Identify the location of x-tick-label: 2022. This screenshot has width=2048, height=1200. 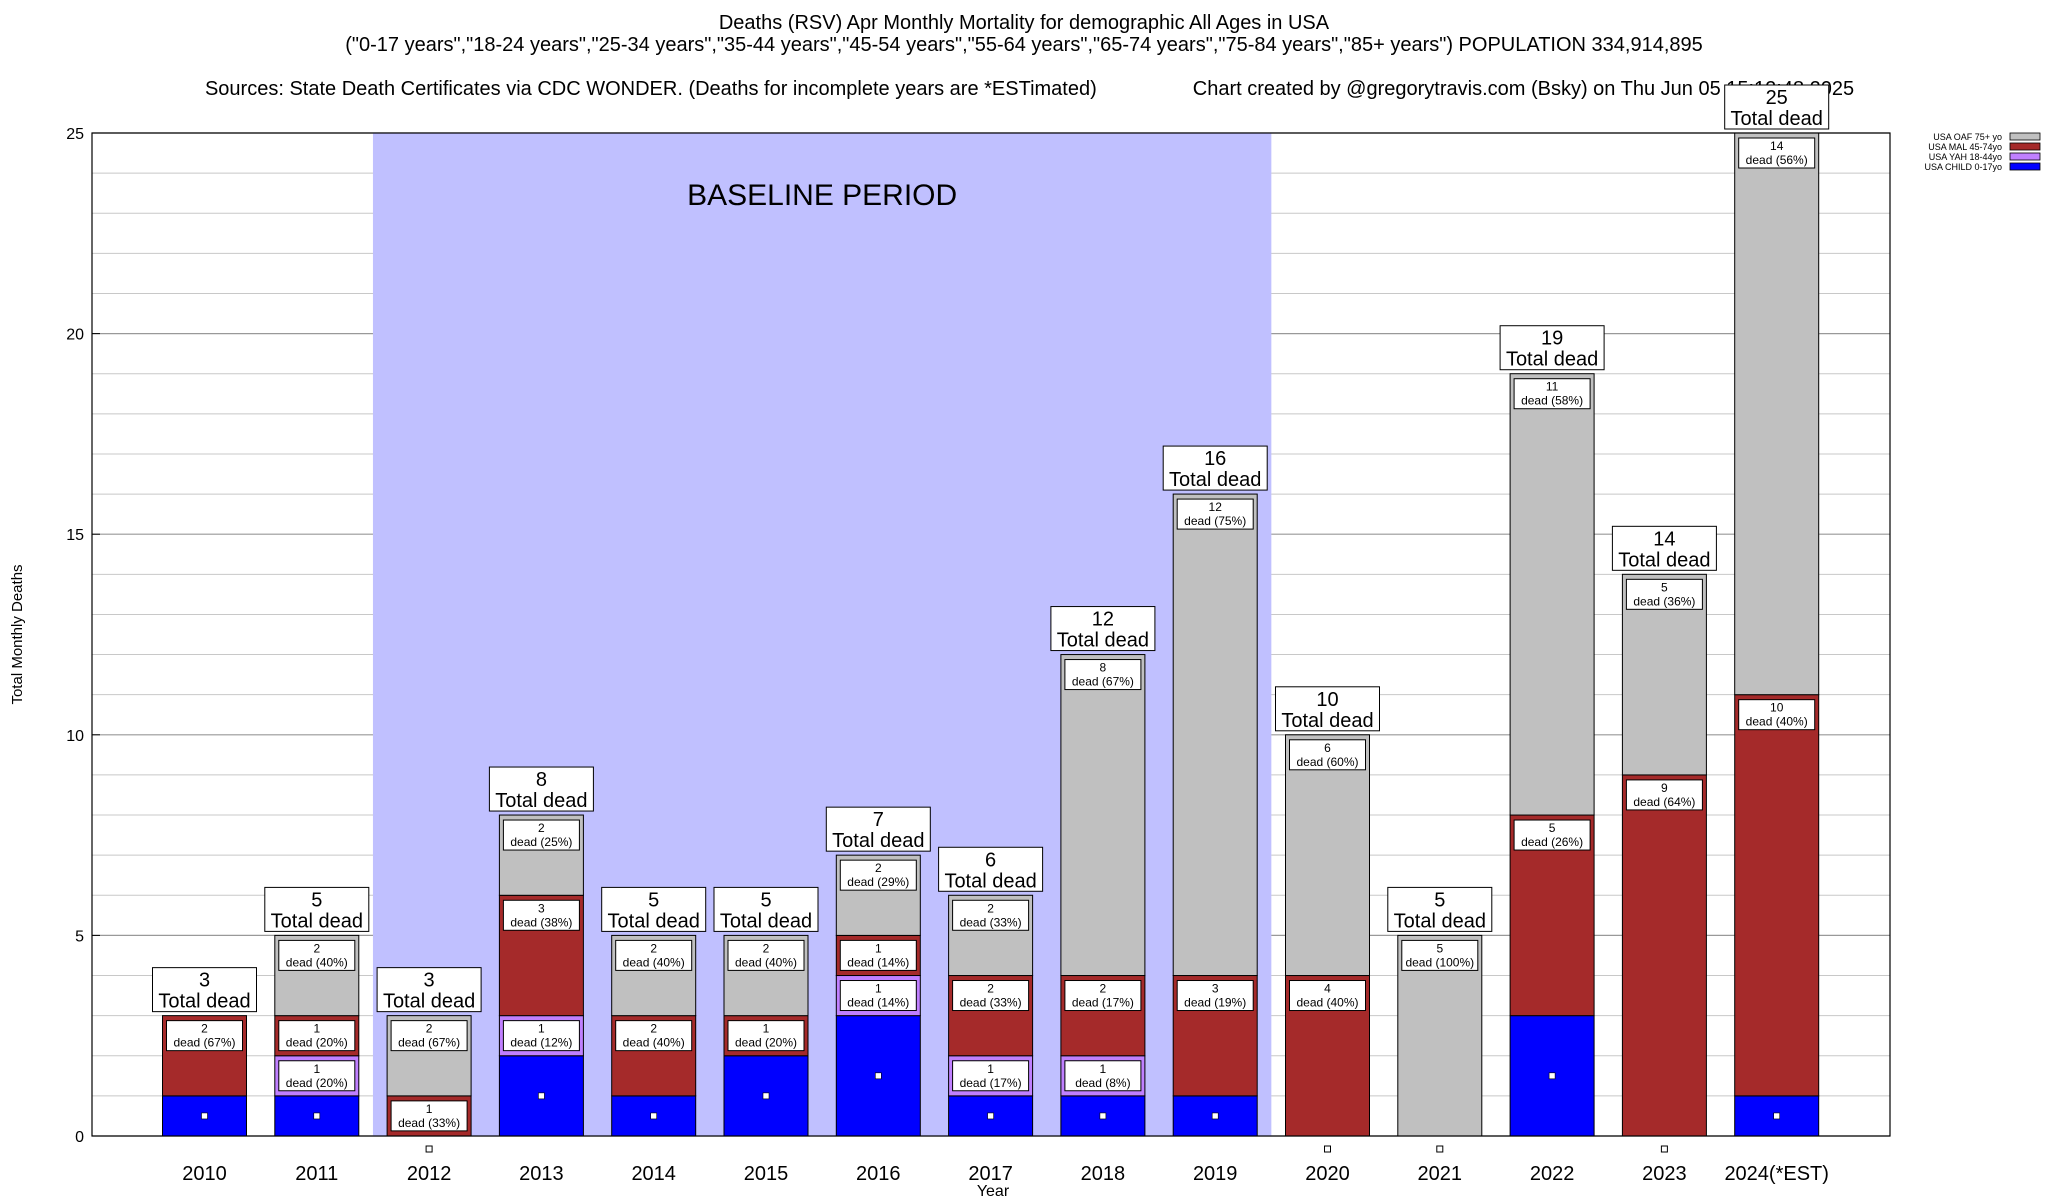
(1552, 1174).